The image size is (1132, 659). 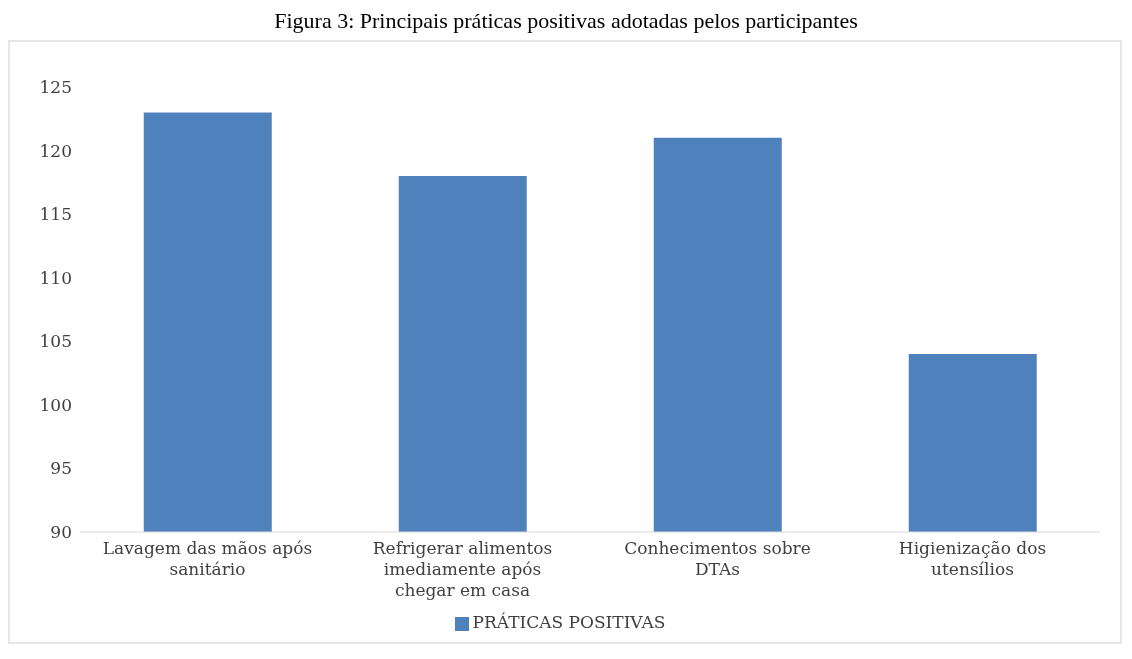 I want to click on y-tick-label: 90, so click(x=61, y=532).